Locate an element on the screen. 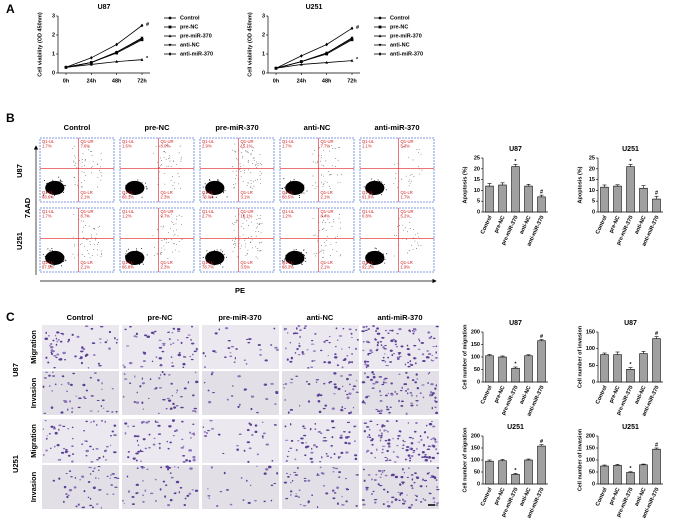 The height and width of the screenshot is (527, 693). quadrant-value: 1.7% is located at coordinates (47, 146).